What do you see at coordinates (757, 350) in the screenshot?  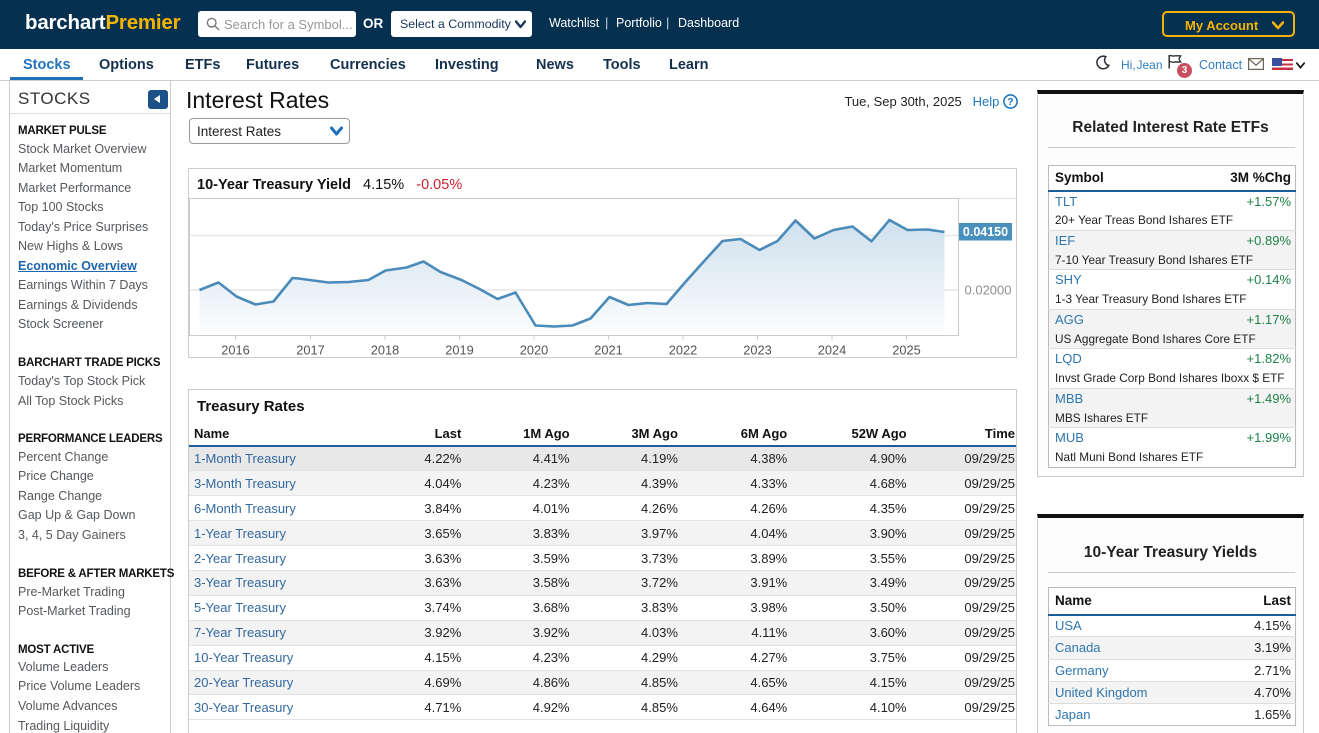 I see `svg-text: 2023` at bounding box center [757, 350].